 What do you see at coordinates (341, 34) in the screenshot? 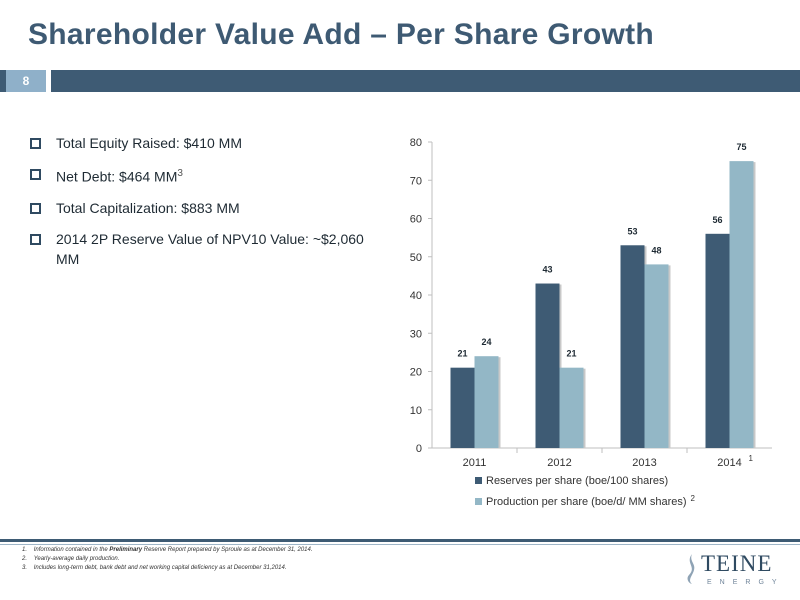
I see `slide-title: Shareholder Value Add – Per Share Growth` at bounding box center [341, 34].